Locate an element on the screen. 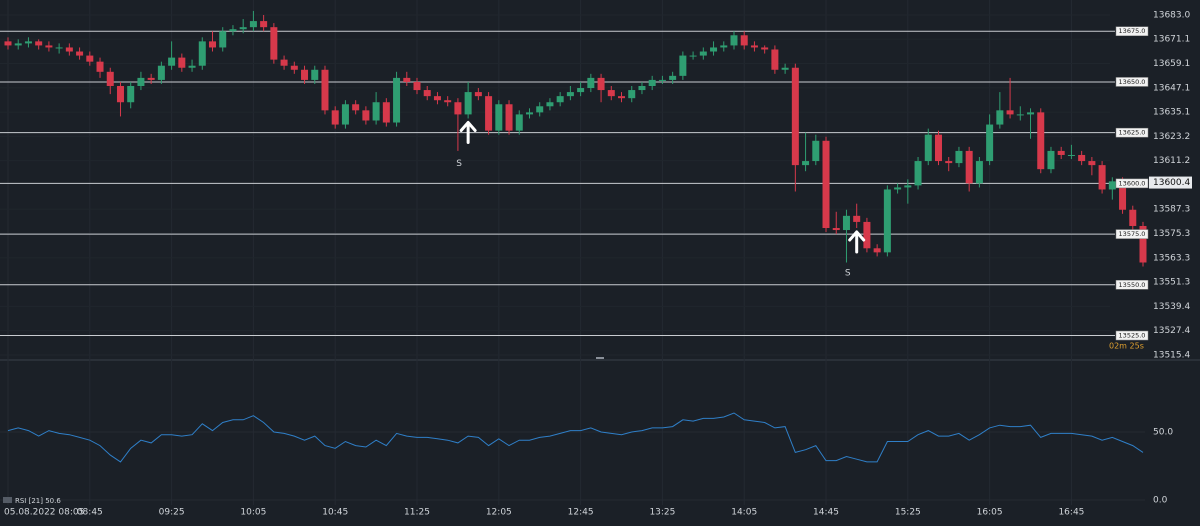  current-price-box is located at coordinates (1170, 182).